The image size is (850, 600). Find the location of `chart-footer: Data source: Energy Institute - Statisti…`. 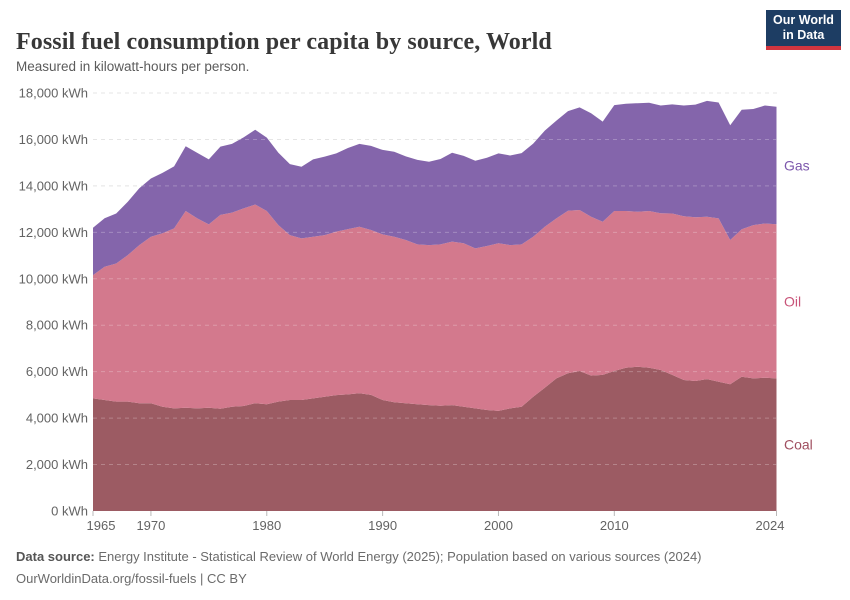

chart-footer: Data source: Energy Institute - Statisti… is located at coordinates (359, 568).